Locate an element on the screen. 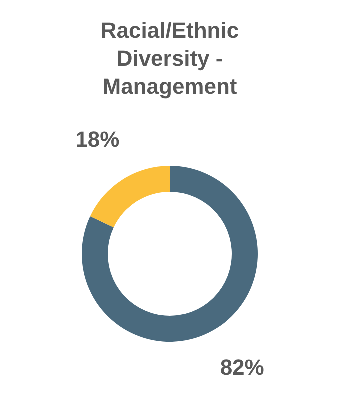  data-label: 82% is located at coordinates (242, 367).